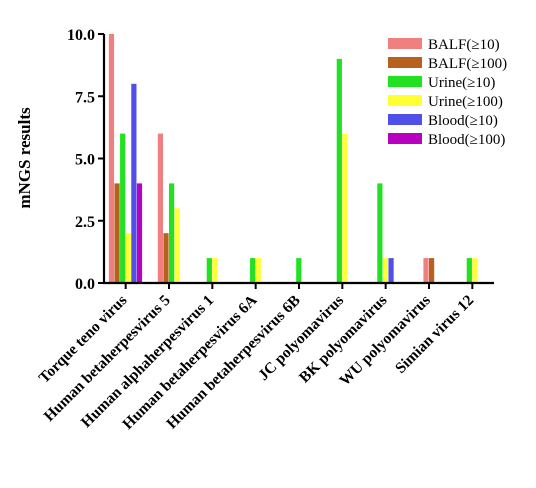 This screenshot has width=536, height=488. Describe the element at coordinates (467, 64) in the screenshot. I see `legend-label: BALF(≥100)` at that location.